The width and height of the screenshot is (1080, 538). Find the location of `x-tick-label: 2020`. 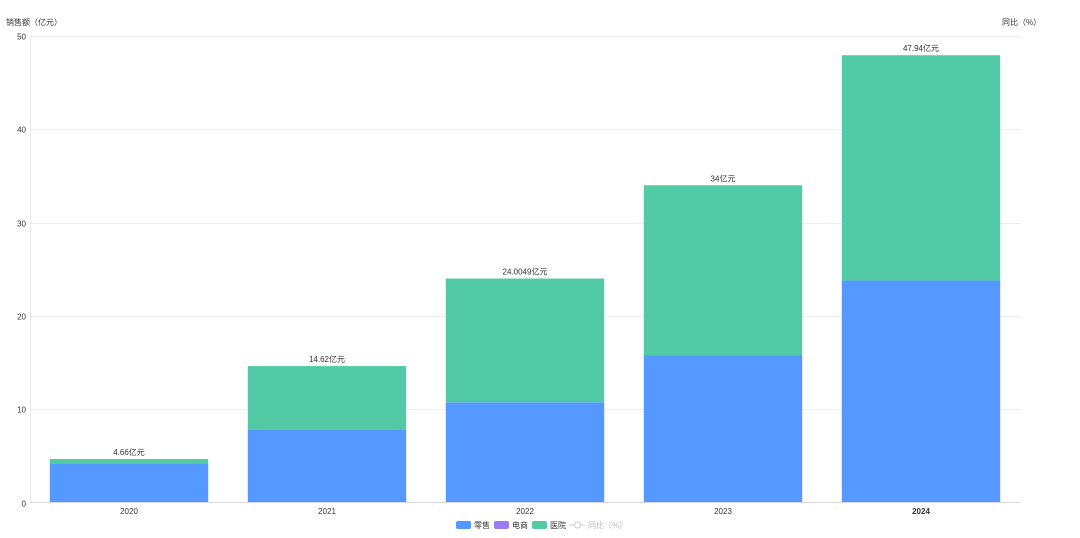

x-tick-label: 2020 is located at coordinates (129, 511).